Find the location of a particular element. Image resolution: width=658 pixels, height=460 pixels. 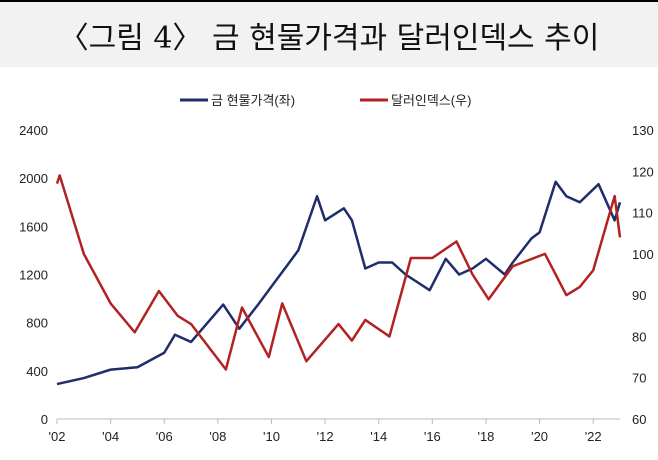

y-left-tick-label: 800 is located at coordinates (37, 323).